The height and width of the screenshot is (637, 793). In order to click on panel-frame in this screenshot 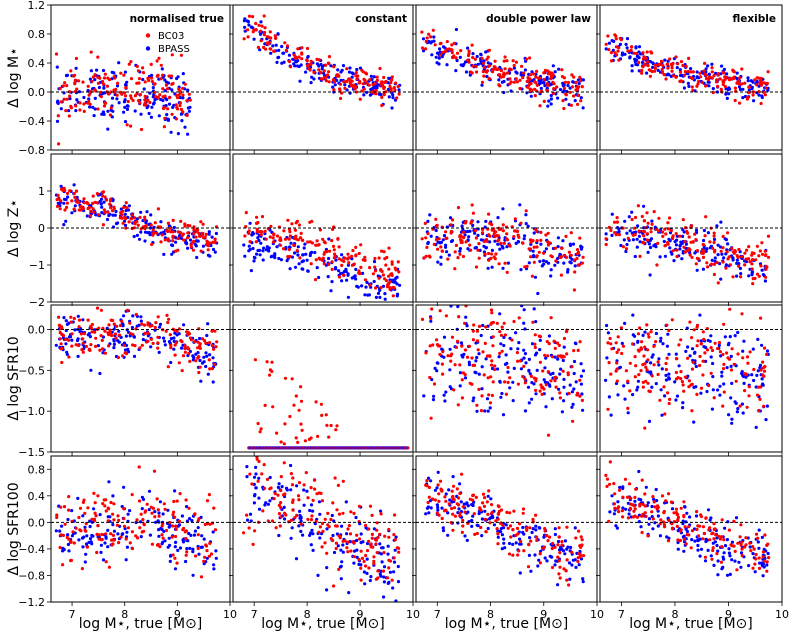, I will do `click(323, 529)`.